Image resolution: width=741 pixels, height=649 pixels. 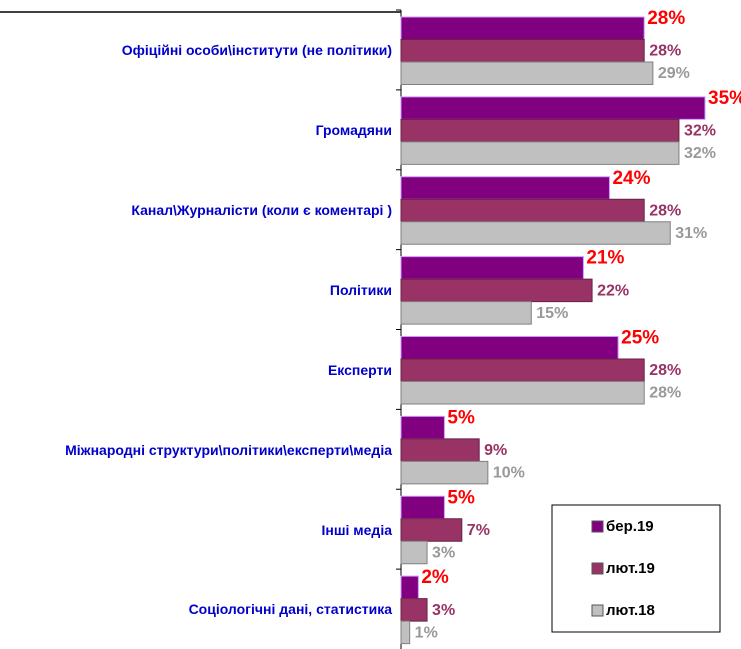 I want to click on category-label: Інші медіа, so click(x=196, y=530).